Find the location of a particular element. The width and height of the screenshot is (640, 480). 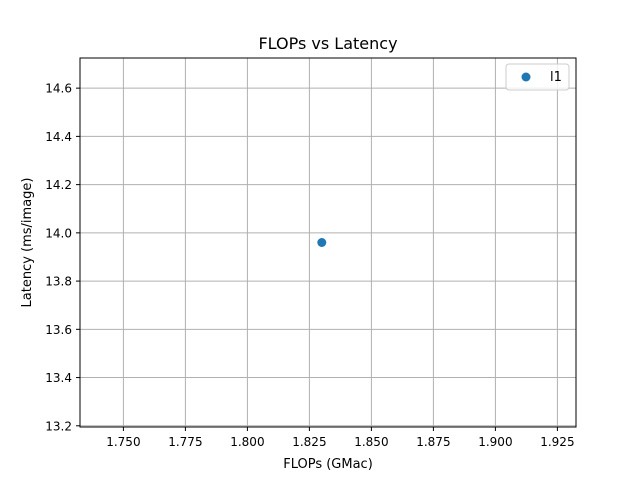

x-tick-label: 1.775 is located at coordinates (185, 442).